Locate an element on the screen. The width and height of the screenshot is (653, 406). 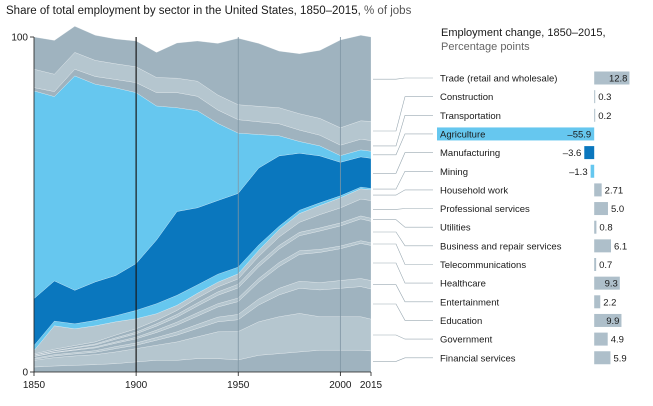
leader-trade is located at coordinates (403, 78).